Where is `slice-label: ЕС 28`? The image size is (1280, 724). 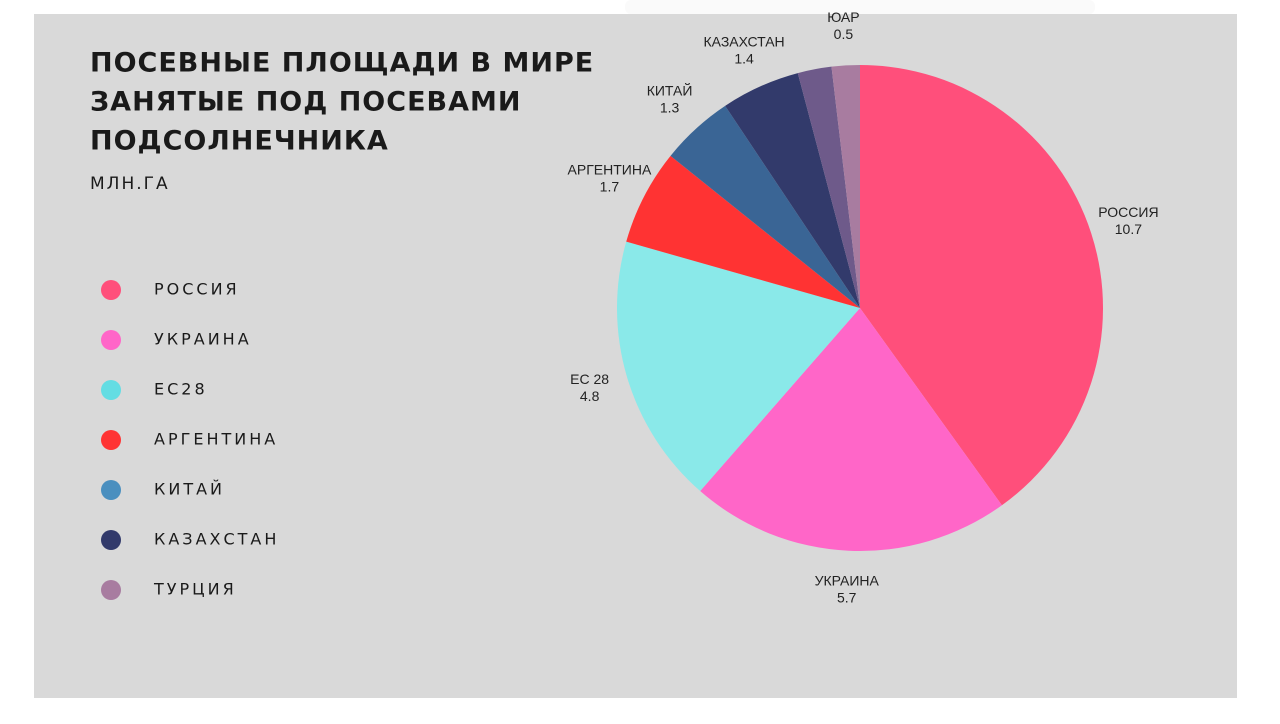 slice-label: ЕС 28 is located at coordinates (589, 379).